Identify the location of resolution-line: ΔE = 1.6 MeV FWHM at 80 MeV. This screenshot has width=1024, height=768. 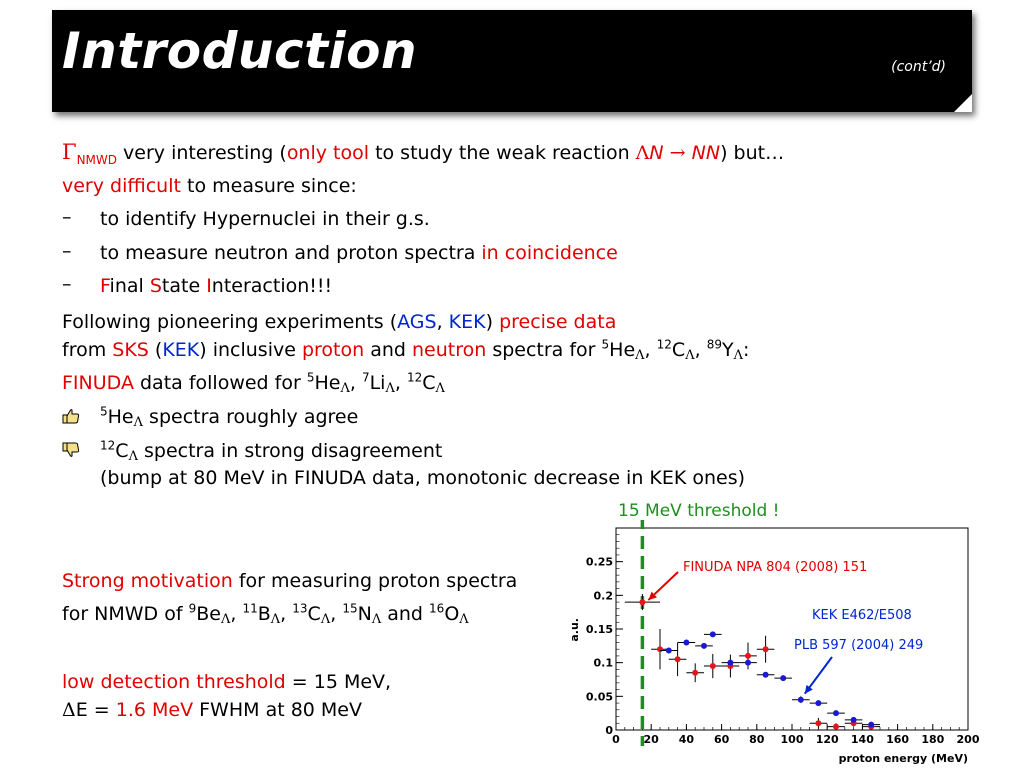
(212, 710).